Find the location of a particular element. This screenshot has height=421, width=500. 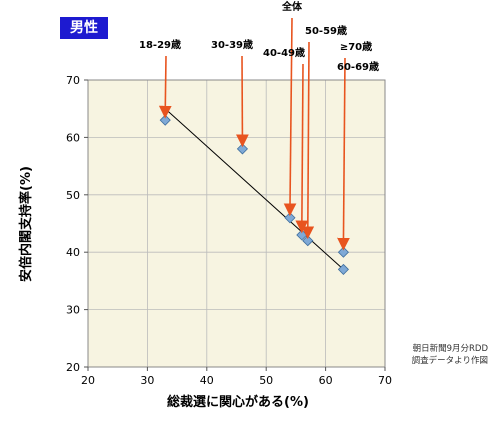

x-tick-label: 40 is located at coordinates (207, 380).